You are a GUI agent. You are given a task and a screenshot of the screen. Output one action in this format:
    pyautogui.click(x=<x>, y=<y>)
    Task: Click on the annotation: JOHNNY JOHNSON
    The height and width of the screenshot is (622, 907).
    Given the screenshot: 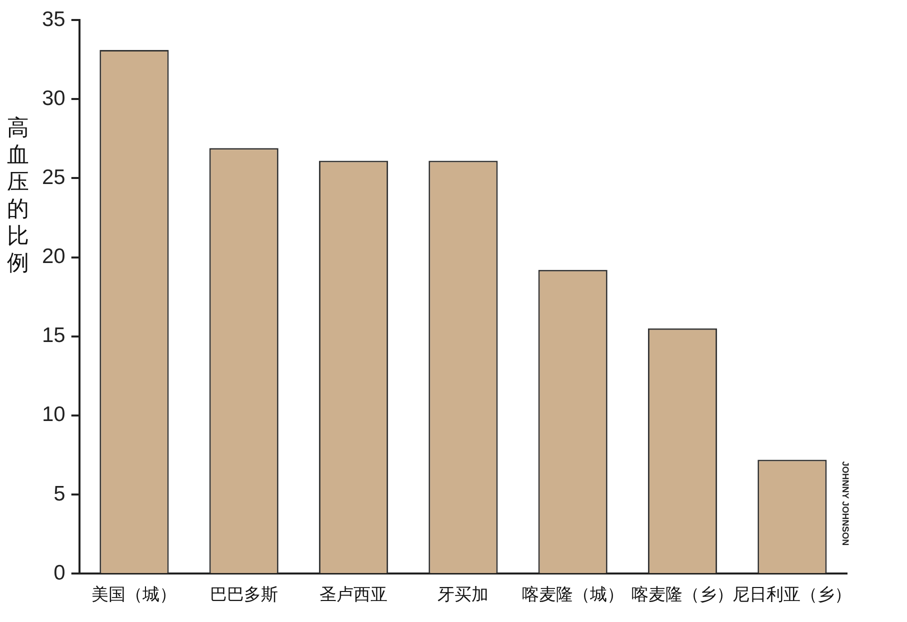 What is the action you would take?
    pyautogui.click(x=845, y=503)
    